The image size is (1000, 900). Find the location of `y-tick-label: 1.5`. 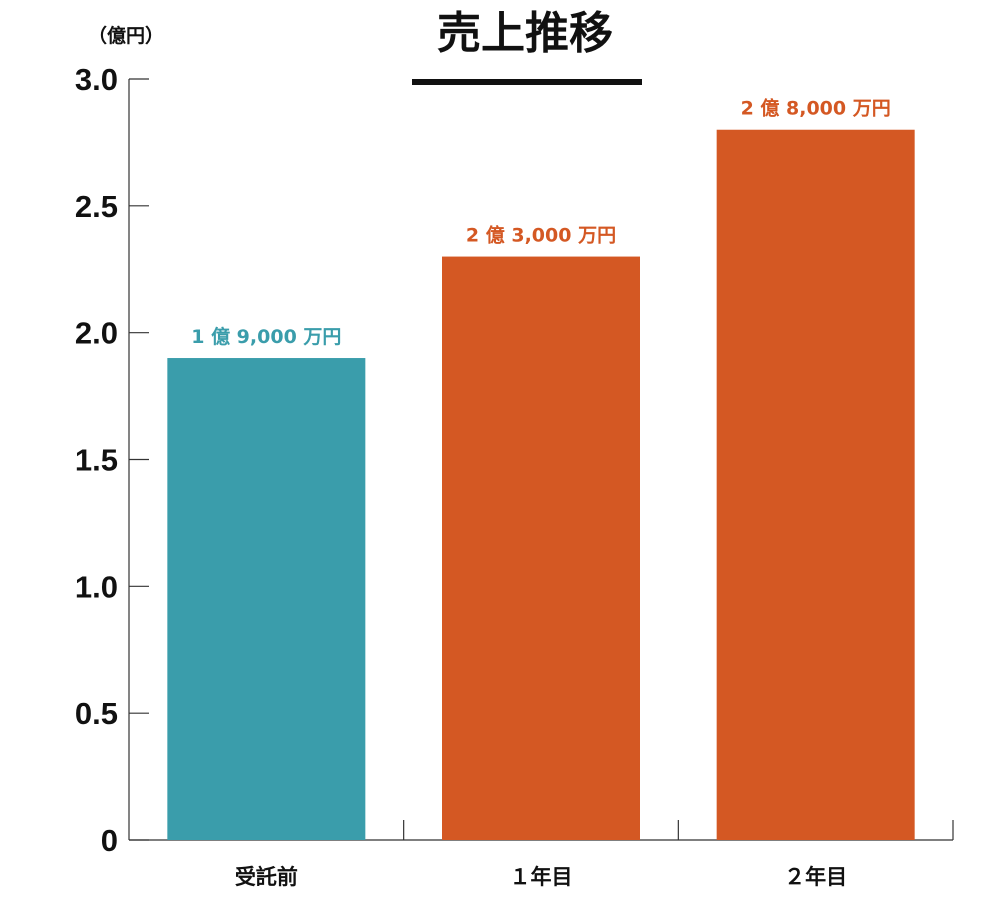

y-tick-label: 1.5 is located at coordinates (96, 460).